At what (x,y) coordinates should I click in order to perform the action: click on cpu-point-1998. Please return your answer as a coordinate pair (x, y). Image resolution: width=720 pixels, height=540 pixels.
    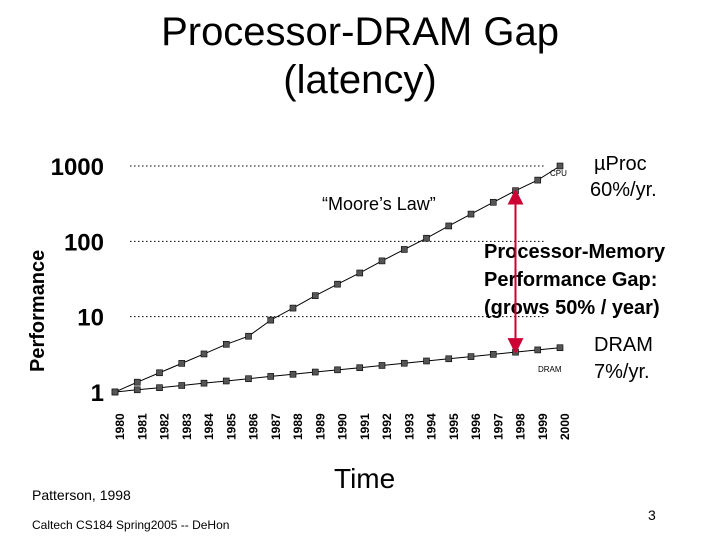
    Looking at the image, I should click on (515, 191).